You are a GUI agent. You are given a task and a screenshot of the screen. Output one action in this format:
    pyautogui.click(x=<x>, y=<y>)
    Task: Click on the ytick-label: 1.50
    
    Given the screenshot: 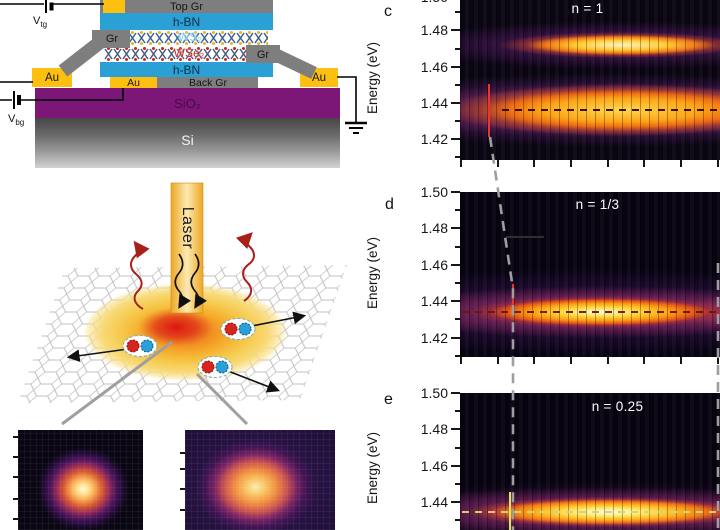 What is the action you would take?
    pyautogui.click(x=434, y=192)
    